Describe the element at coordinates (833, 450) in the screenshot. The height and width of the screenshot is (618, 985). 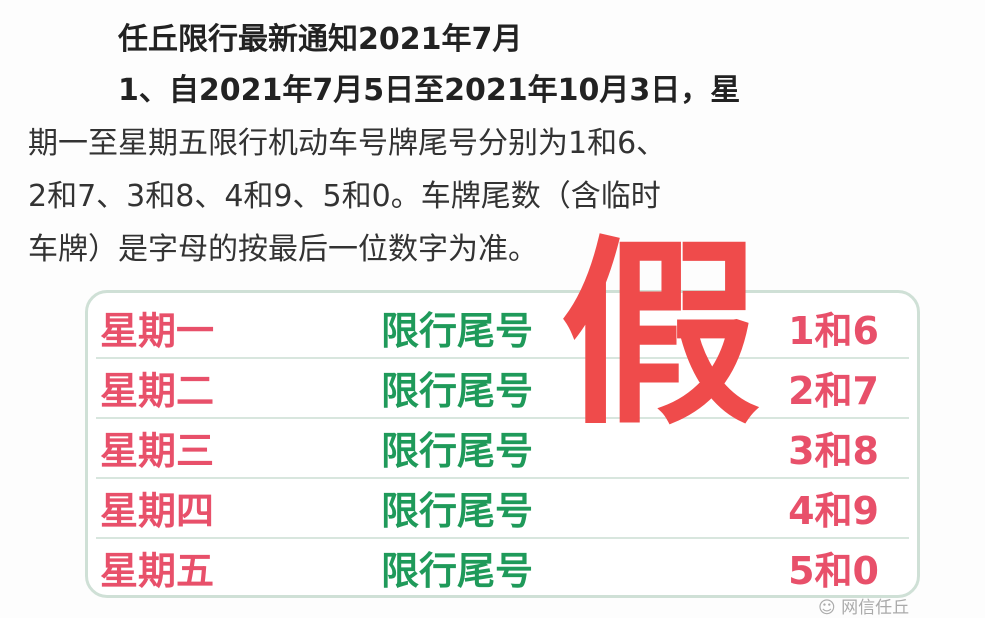
I see `plate-numbers: 3和8` at that location.